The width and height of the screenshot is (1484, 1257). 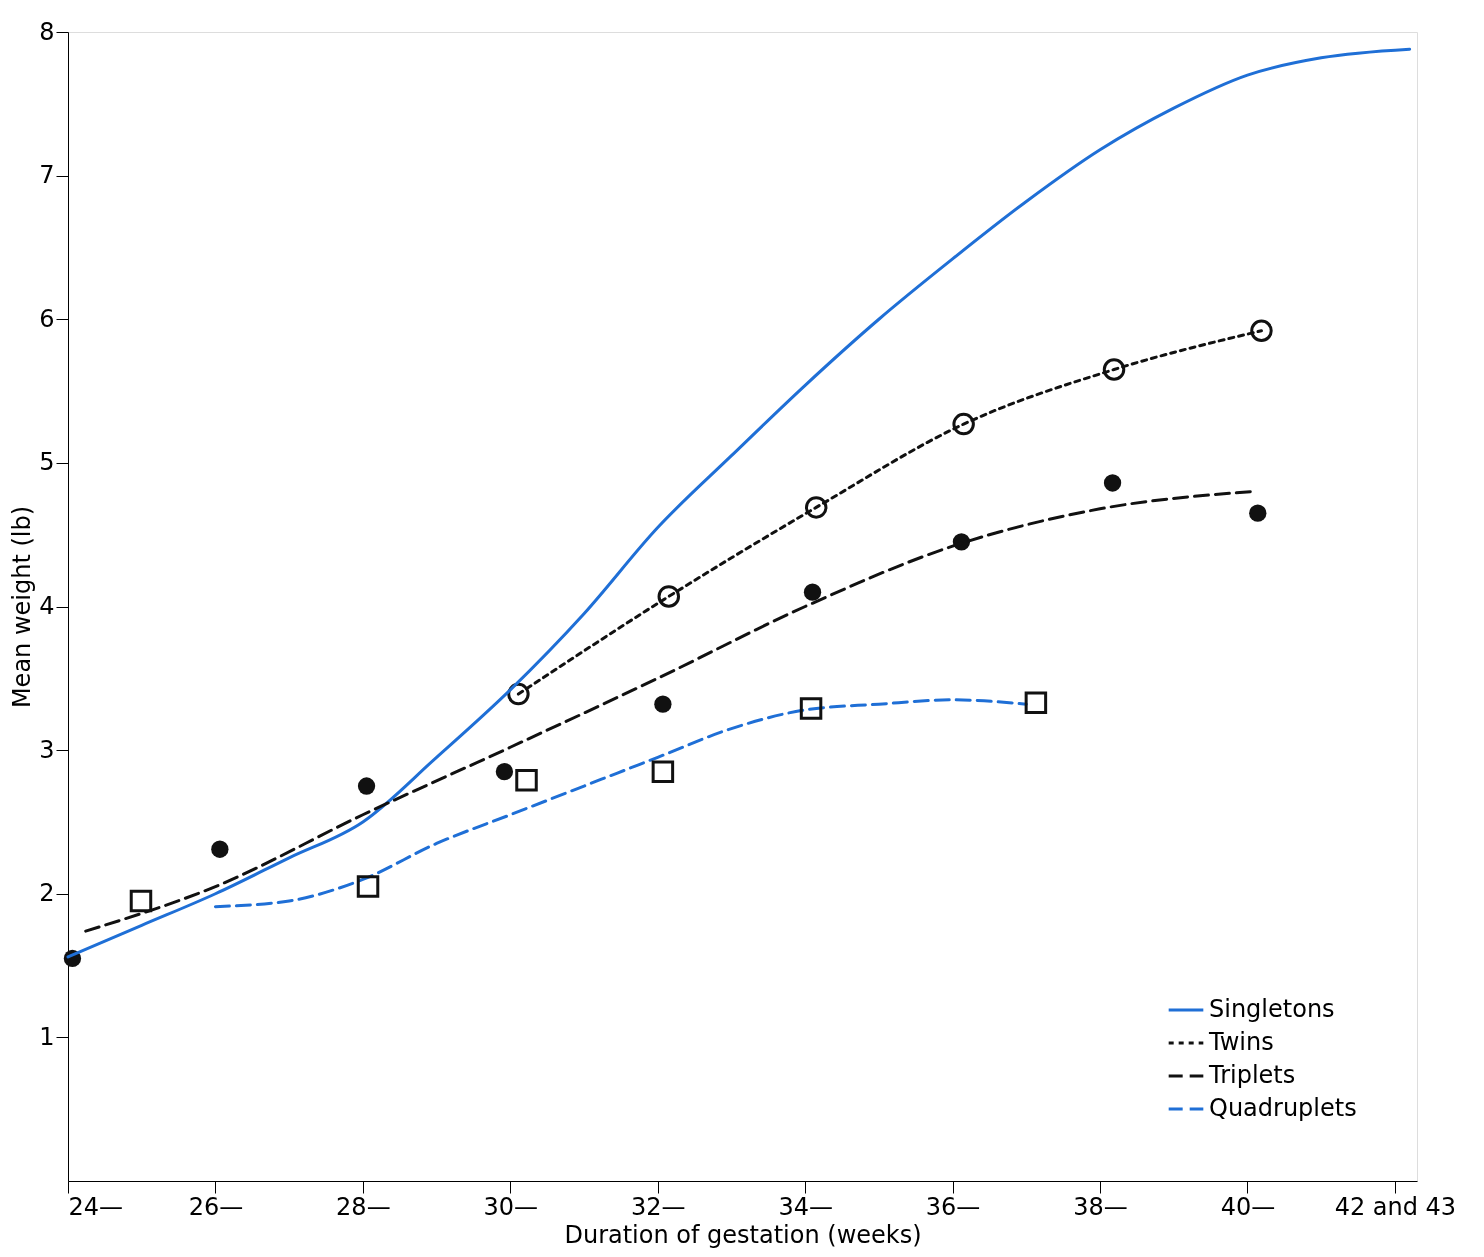 What do you see at coordinates (47, 749) in the screenshot?
I see `y-tick-label: 3` at bounding box center [47, 749].